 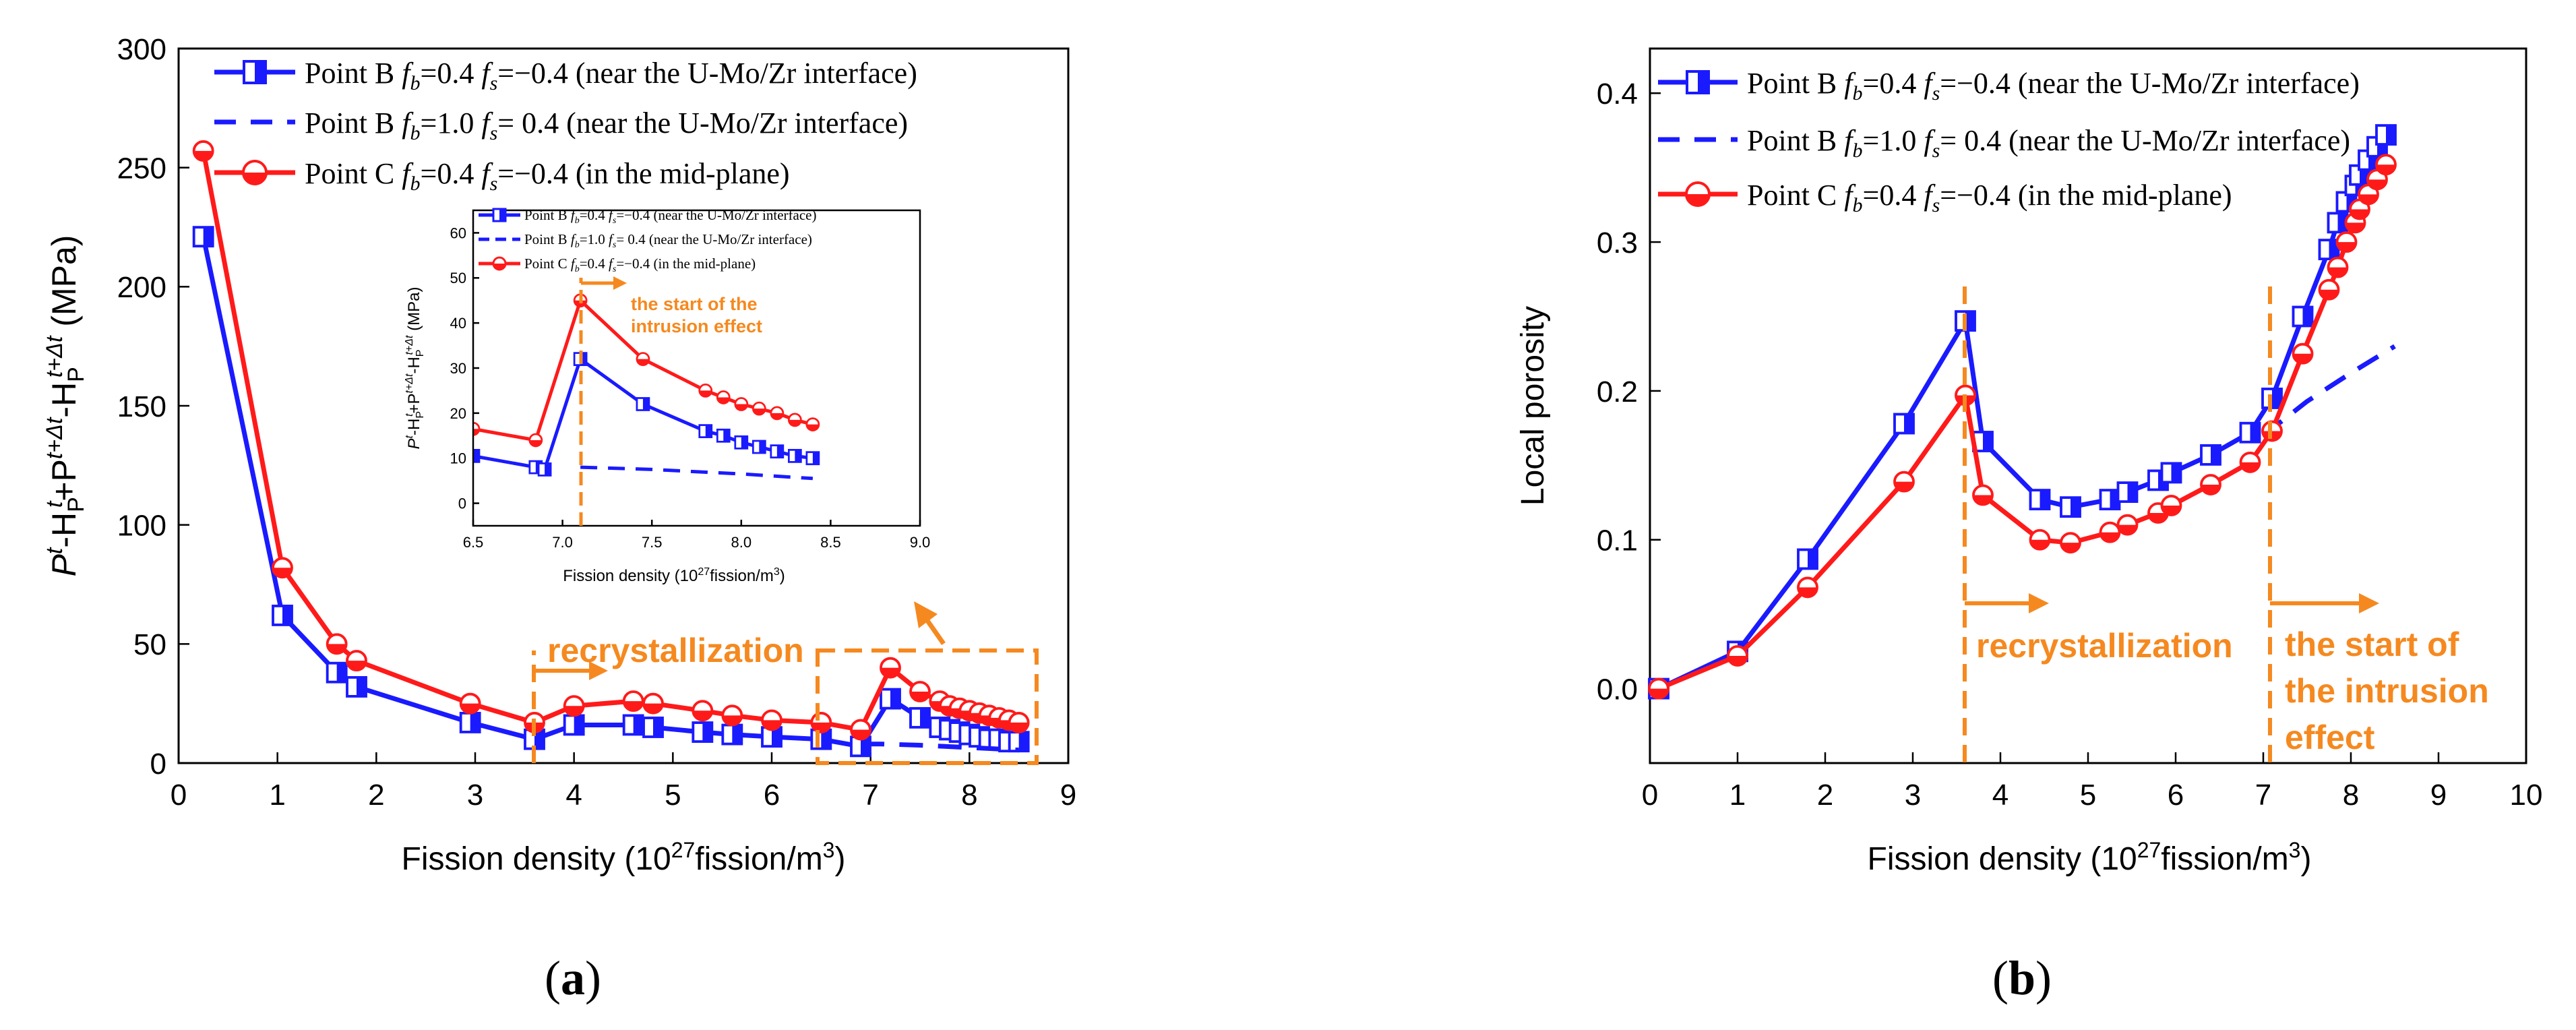 What do you see at coordinates (474, 542) in the screenshot?
I see `inset-xtick-label-0: 6.5` at bounding box center [474, 542].